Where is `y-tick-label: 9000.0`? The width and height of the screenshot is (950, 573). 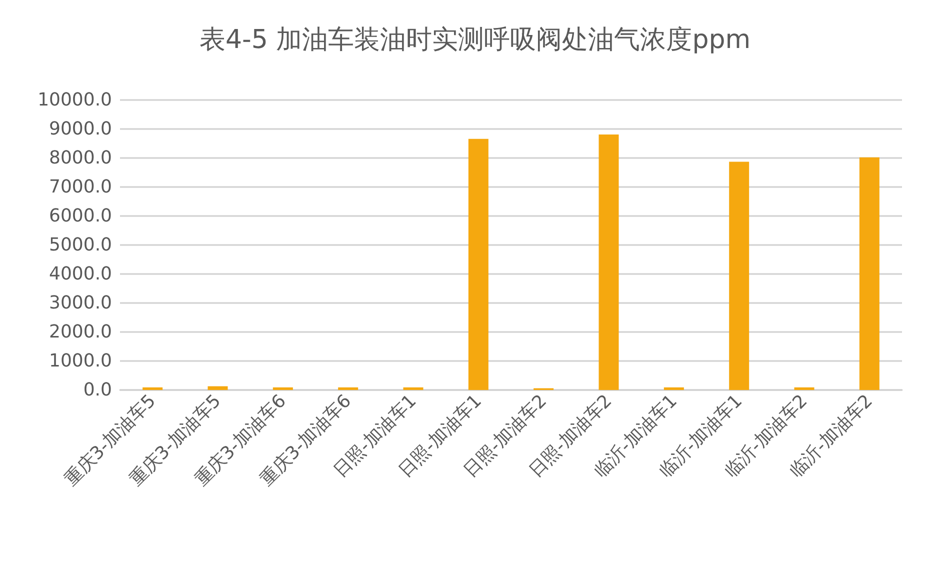 y-tick-label: 9000.0 is located at coordinates (80, 129).